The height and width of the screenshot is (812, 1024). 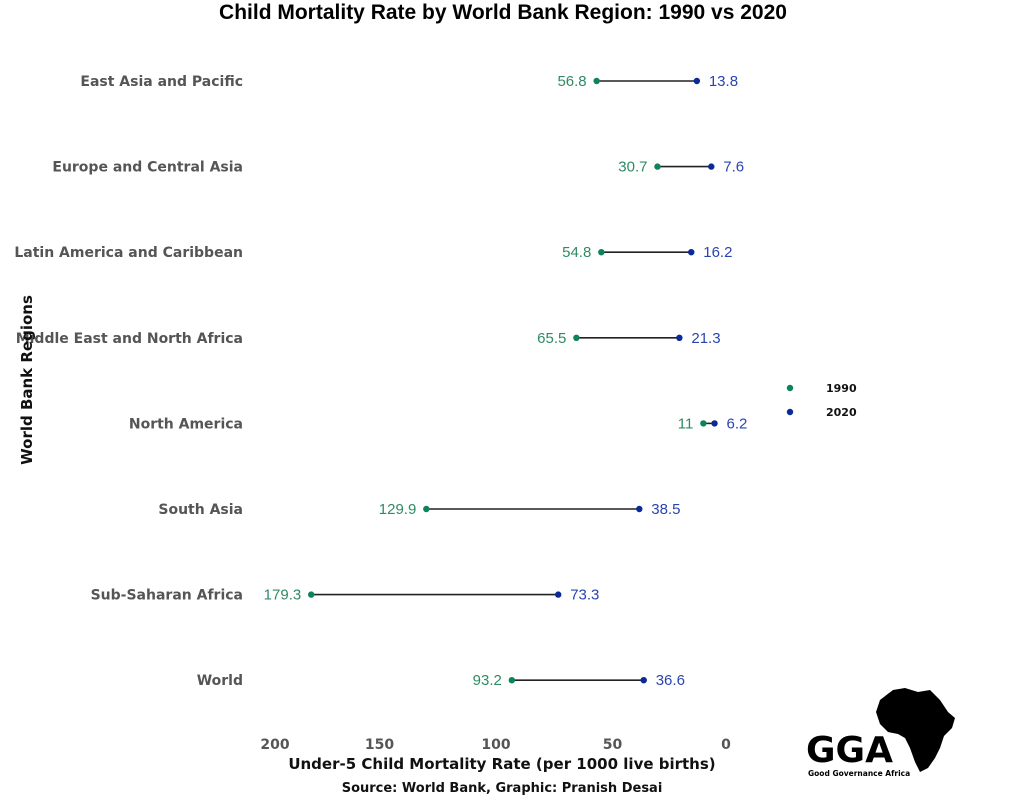 I want to click on value-label-2020: 36.6, so click(x=670, y=680).